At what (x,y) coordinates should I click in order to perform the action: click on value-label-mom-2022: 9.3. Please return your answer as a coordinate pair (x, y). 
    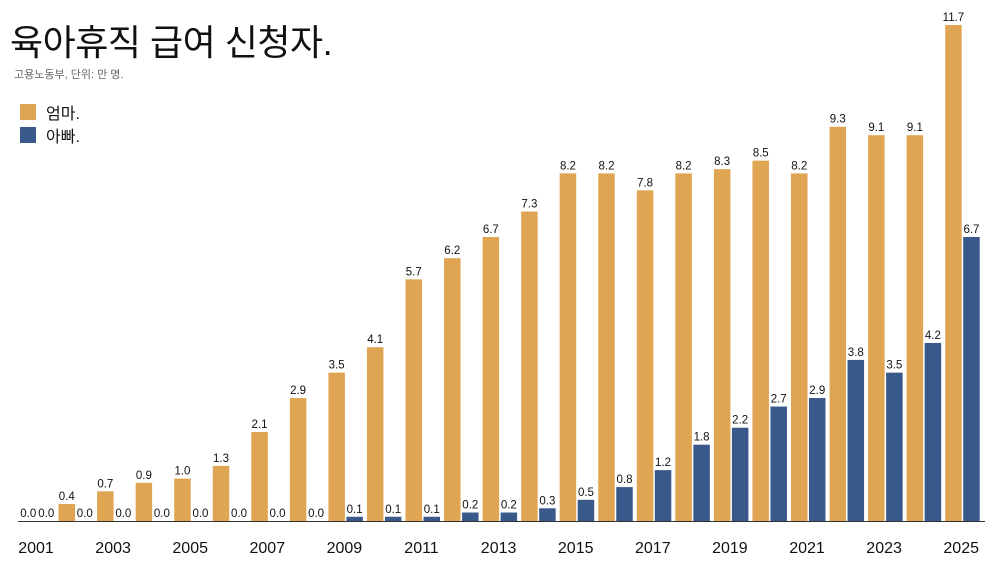
    Looking at the image, I should click on (838, 120).